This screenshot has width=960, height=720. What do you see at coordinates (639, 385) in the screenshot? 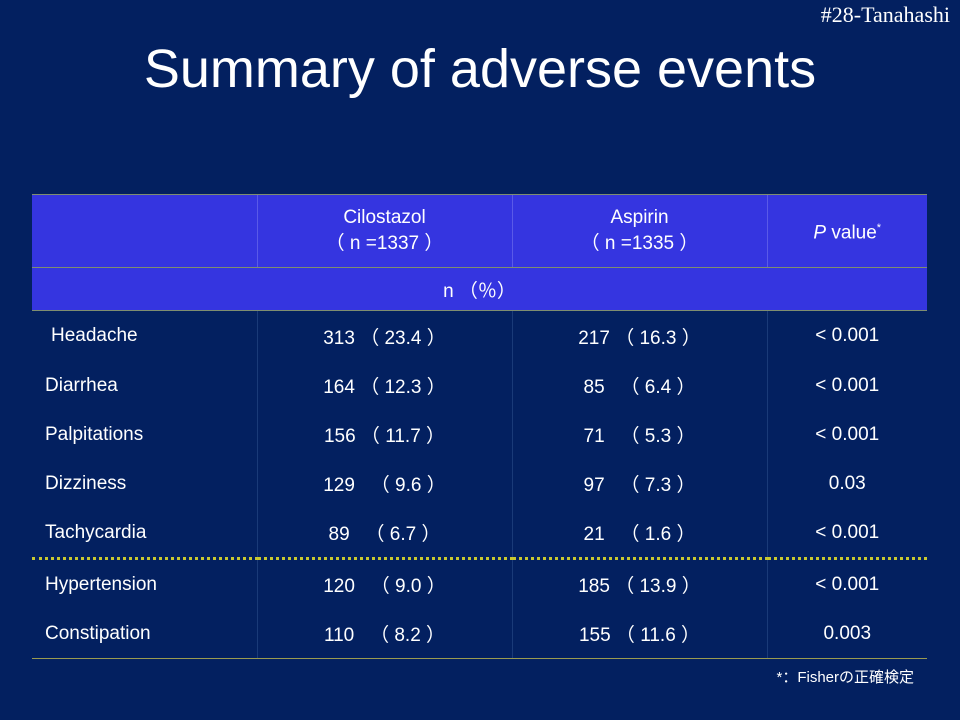
I see `aspirin-value: 85 （ 6.4 ）` at bounding box center [639, 385].